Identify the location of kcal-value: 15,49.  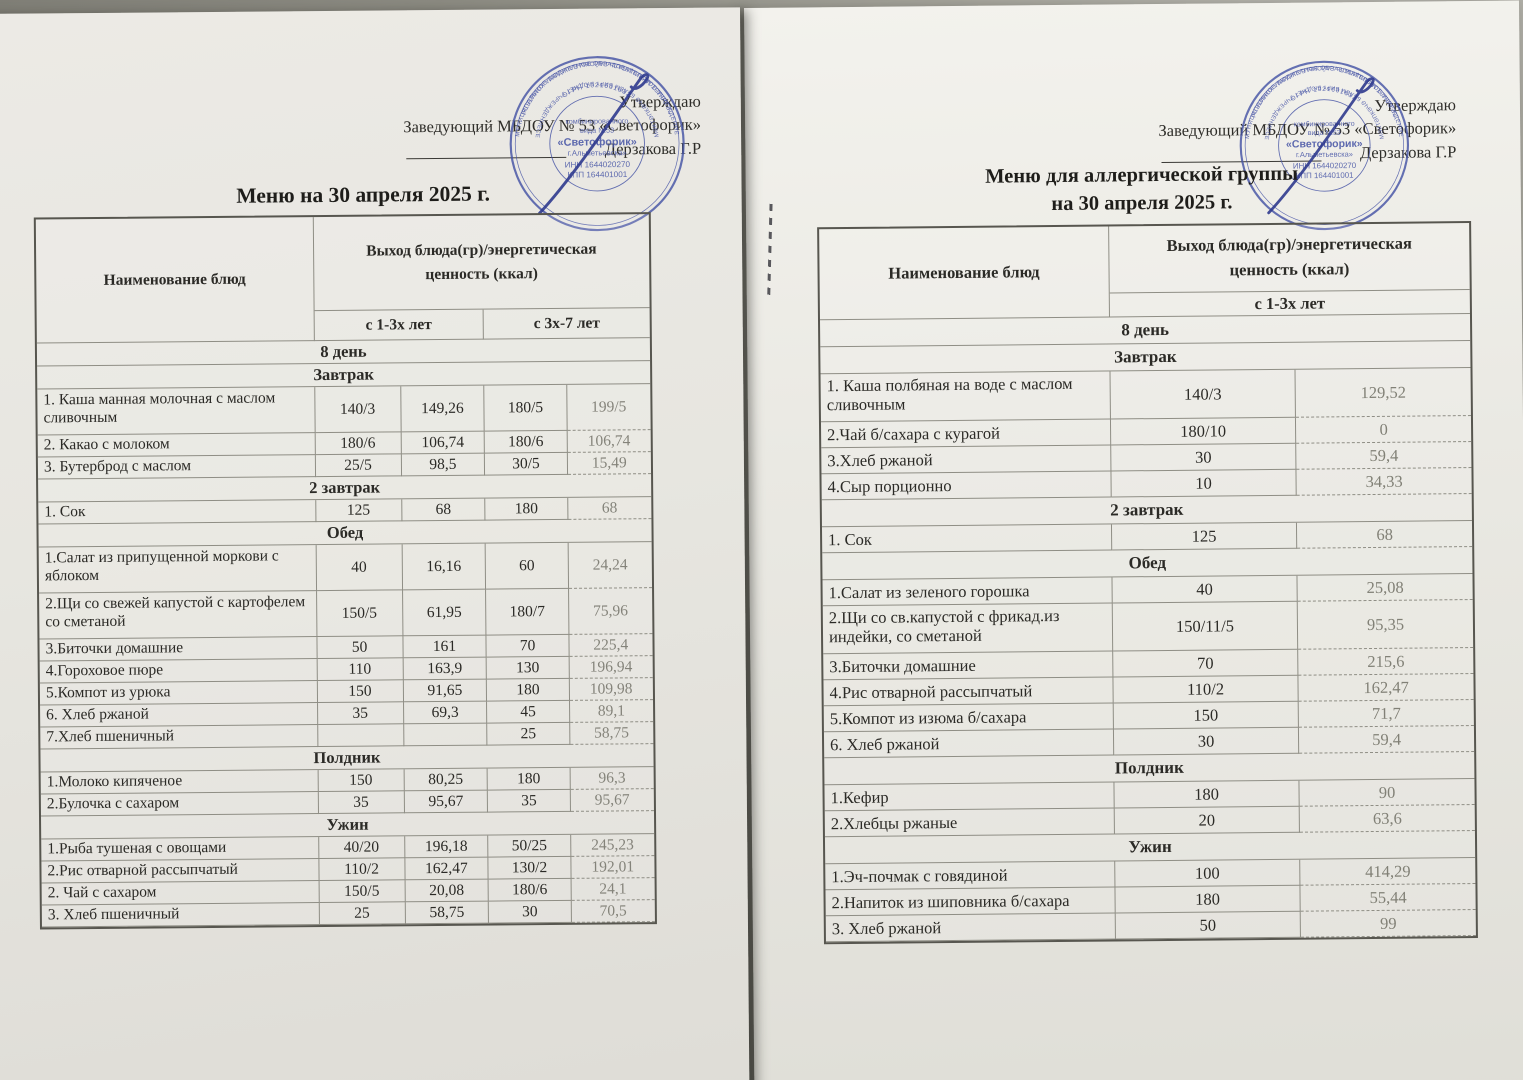
(609, 463).